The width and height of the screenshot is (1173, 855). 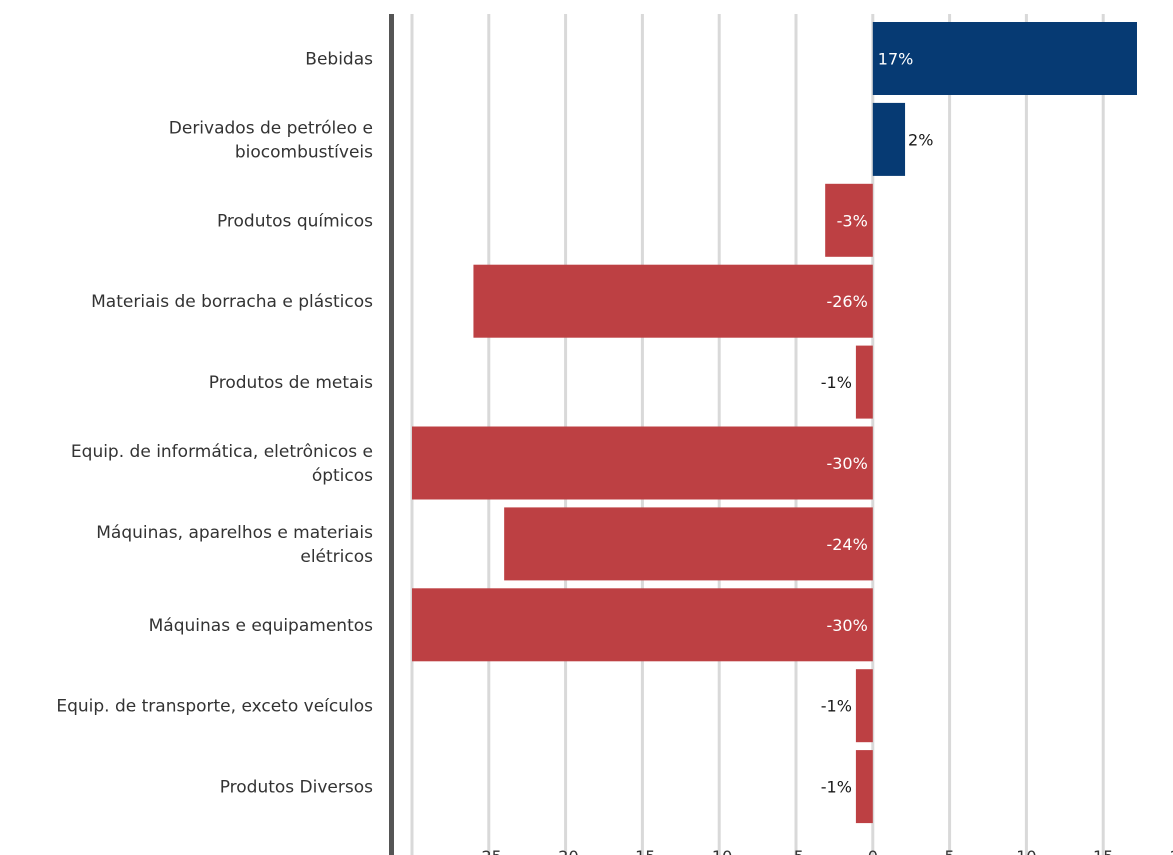 What do you see at coordinates (304, 152) in the screenshot?
I see `category-label: biocombustíveis` at bounding box center [304, 152].